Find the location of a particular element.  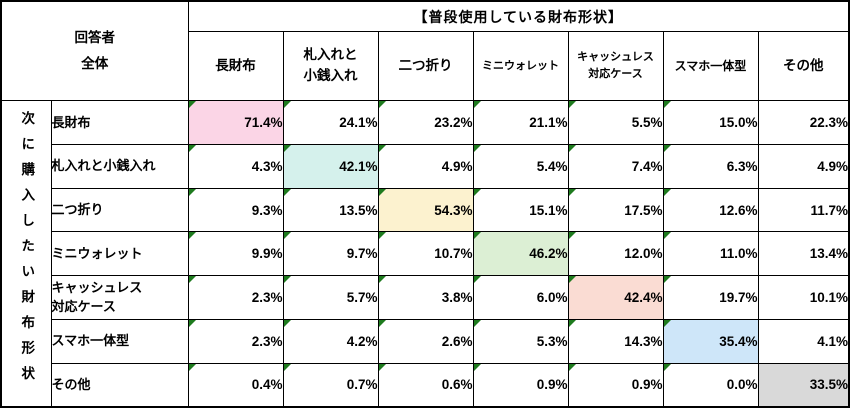

data-cell: 4.1% is located at coordinates (803, 341).